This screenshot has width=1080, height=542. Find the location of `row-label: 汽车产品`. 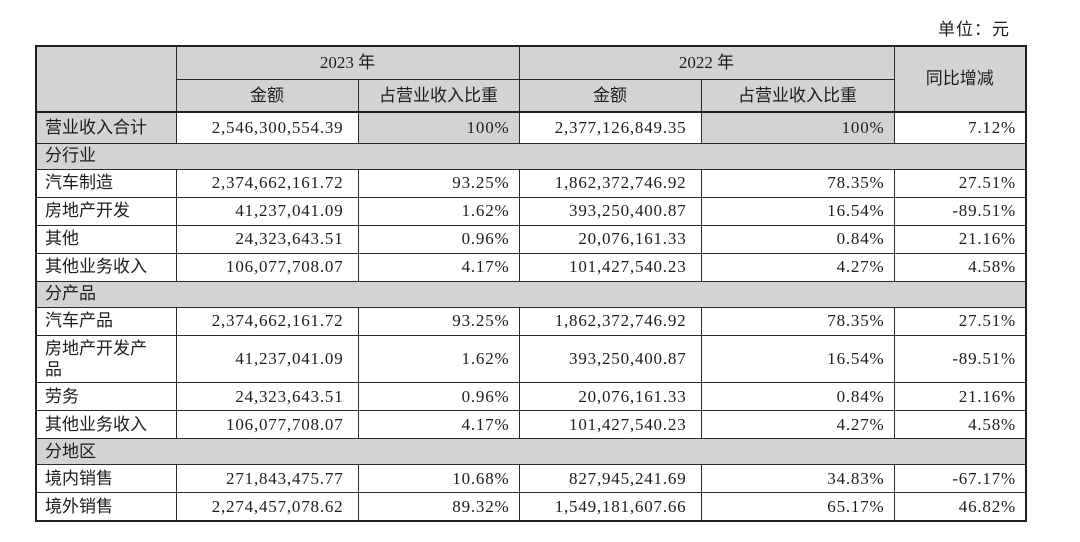

row-label: 汽车产品 is located at coordinates (106, 321).